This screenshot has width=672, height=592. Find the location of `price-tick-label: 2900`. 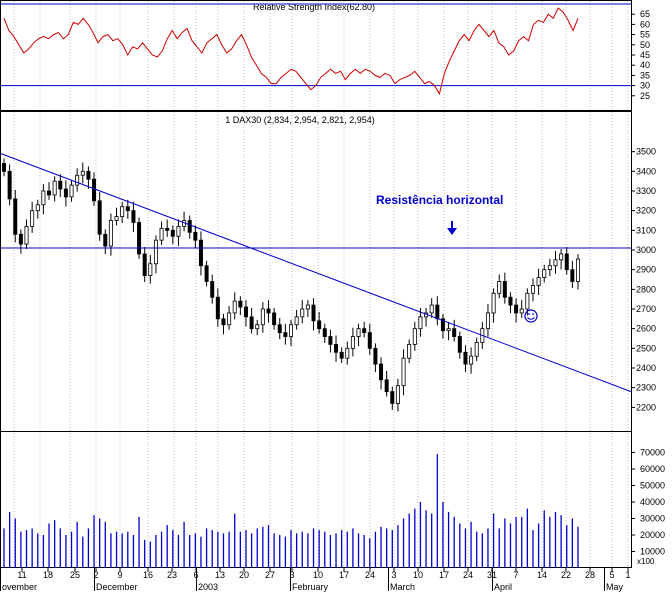

price-tick-label: 2900 is located at coordinates (646, 270).